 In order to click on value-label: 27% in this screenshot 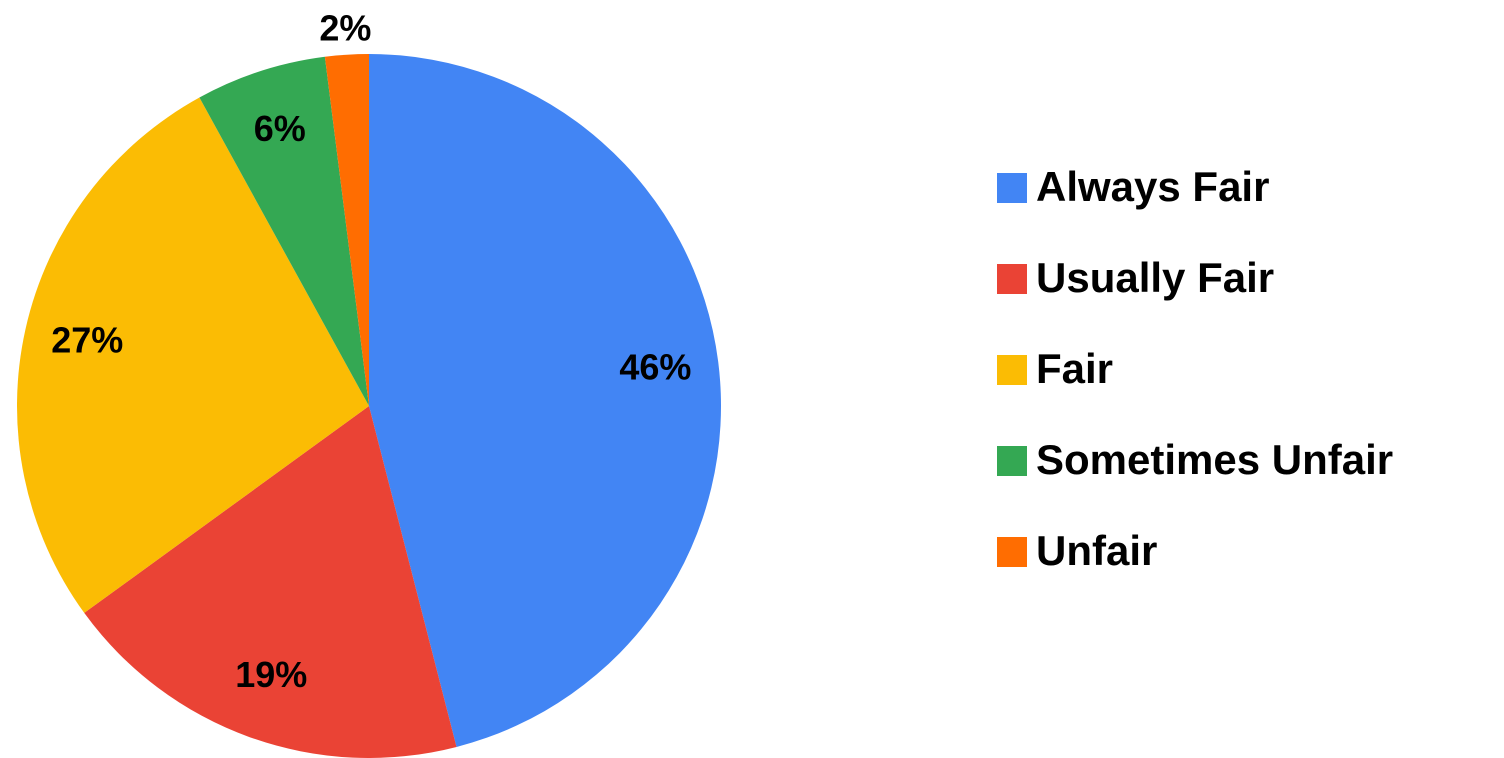, I will do `click(87, 340)`.